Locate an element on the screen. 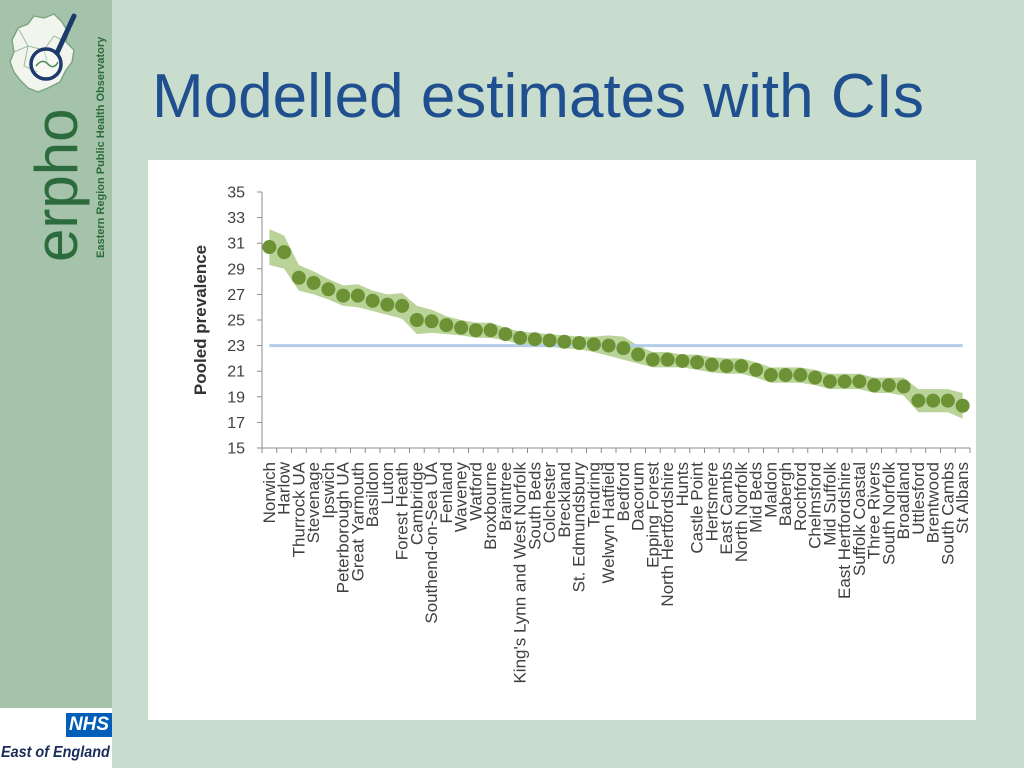 The width and height of the screenshot is (1024, 768). x-tick-label: Watford is located at coordinates (475, 491).